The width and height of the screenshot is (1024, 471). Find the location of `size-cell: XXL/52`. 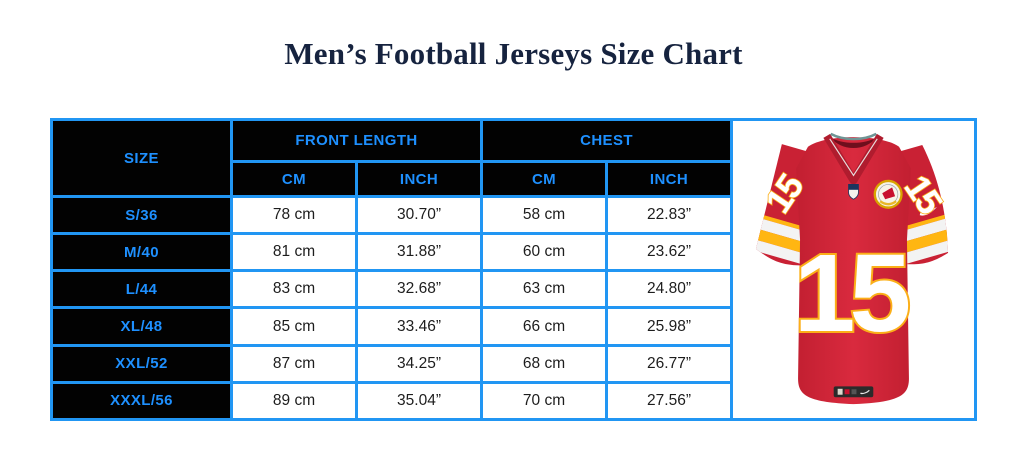

size-cell: XXL/52 is located at coordinates (141, 363).